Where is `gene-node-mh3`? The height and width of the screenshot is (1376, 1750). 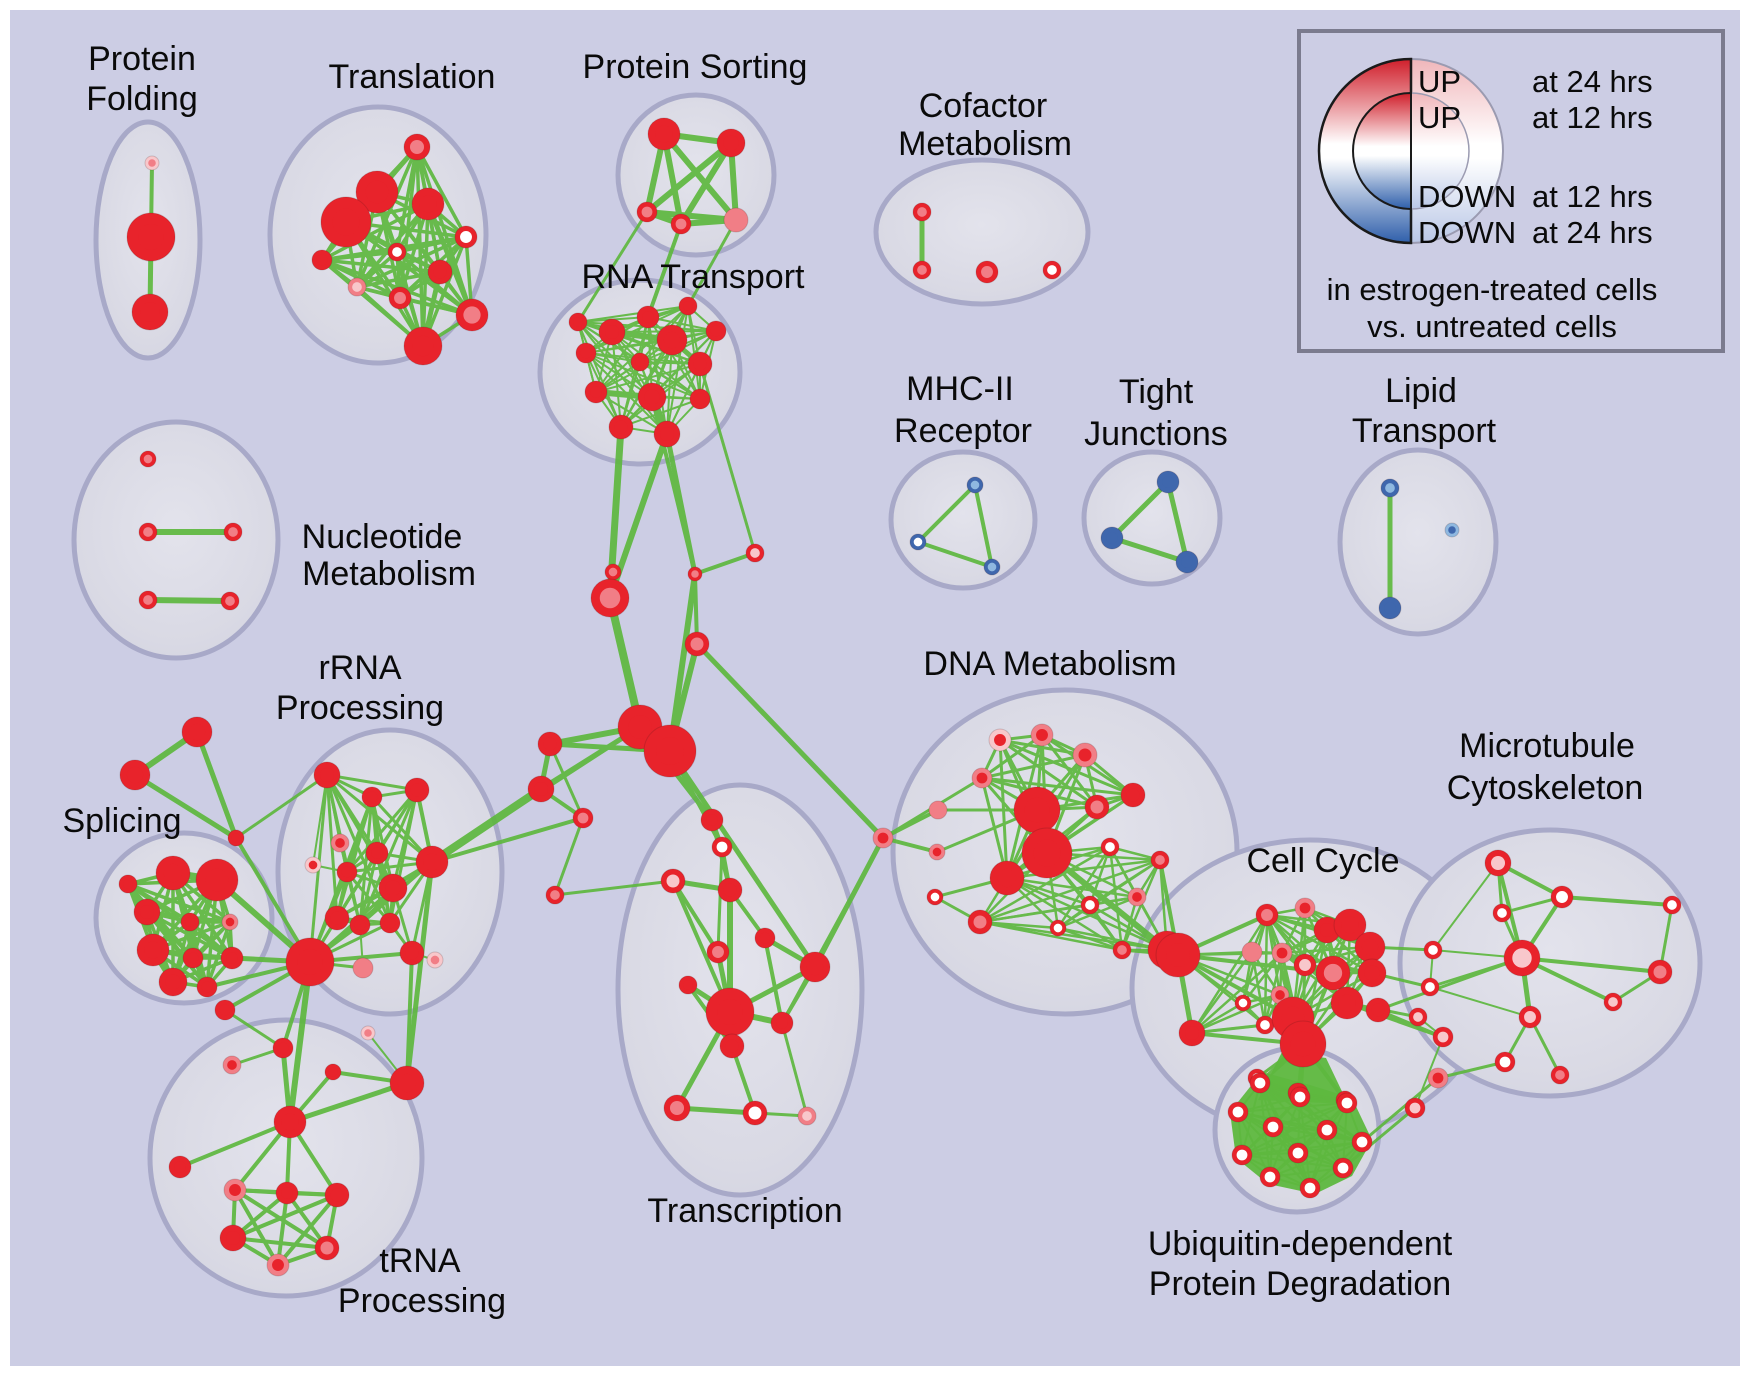 gene-node-mh3 is located at coordinates (992, 567).